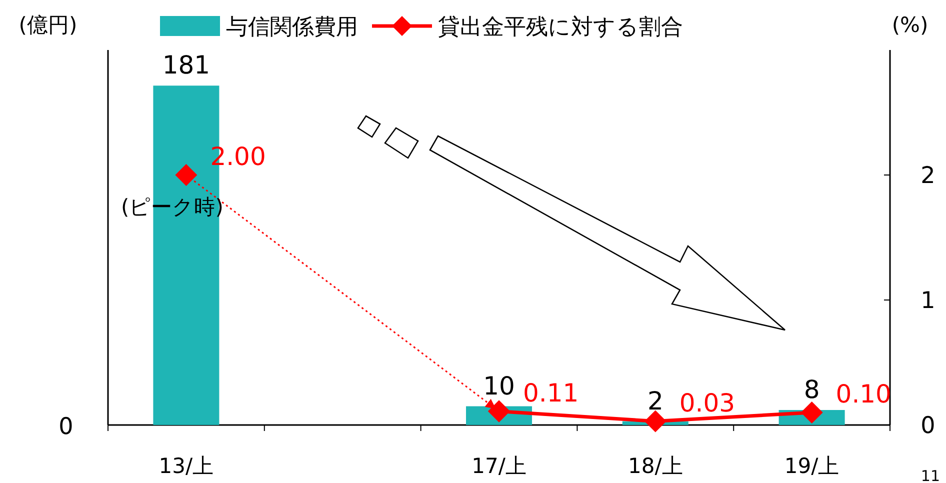  I want to click on legend-label: 与信関係費用, so click(292, 27).